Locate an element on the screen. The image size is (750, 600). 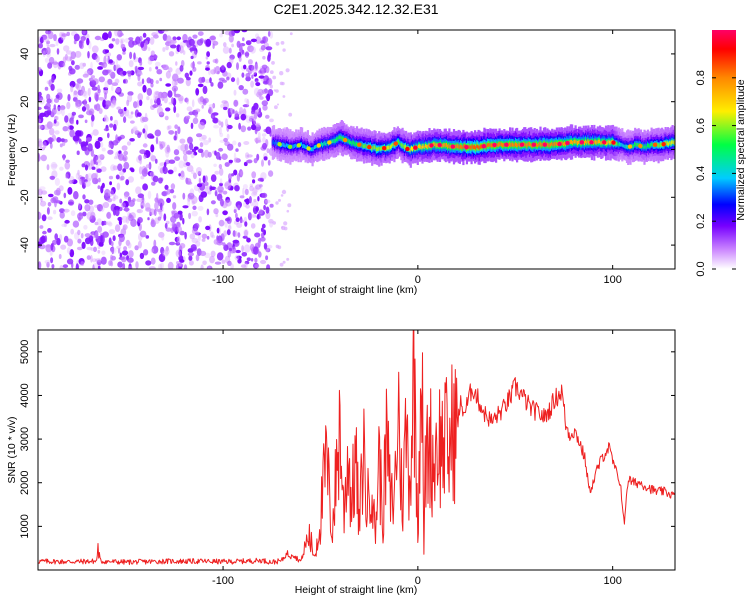
snr-ylabel: SNR (10 * v/v) is located at coordinates (12, 449).